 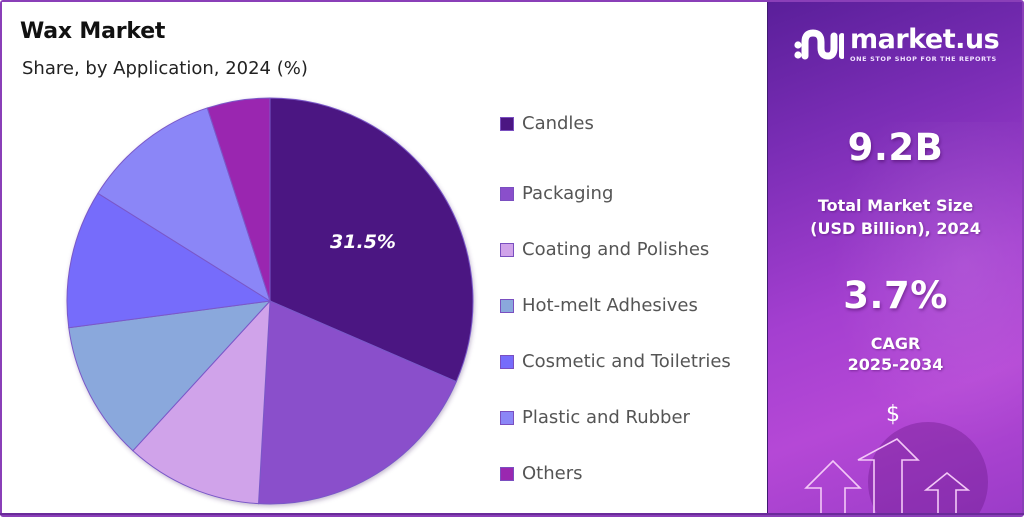 I want to click on brand-logo: market.us ONE STOP SHOP FOR THE REPORTS, so click(x=897, y=43).